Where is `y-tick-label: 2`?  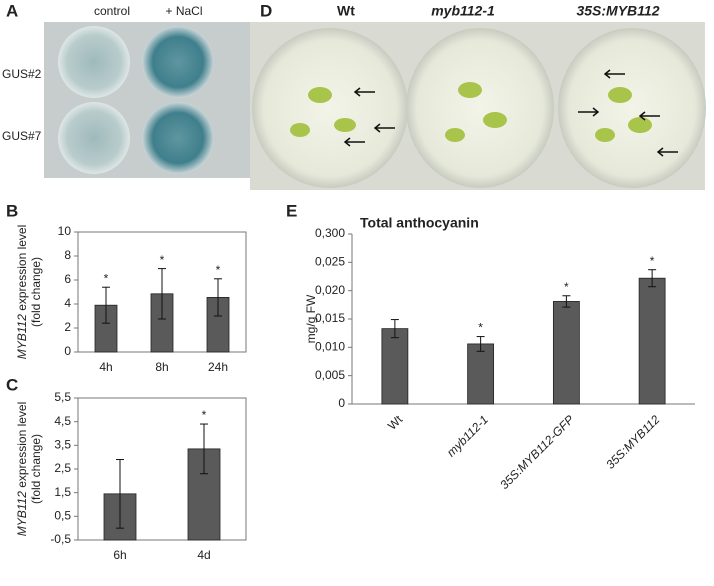 y-tick-label: 2 is located at coordinates (67, 327).